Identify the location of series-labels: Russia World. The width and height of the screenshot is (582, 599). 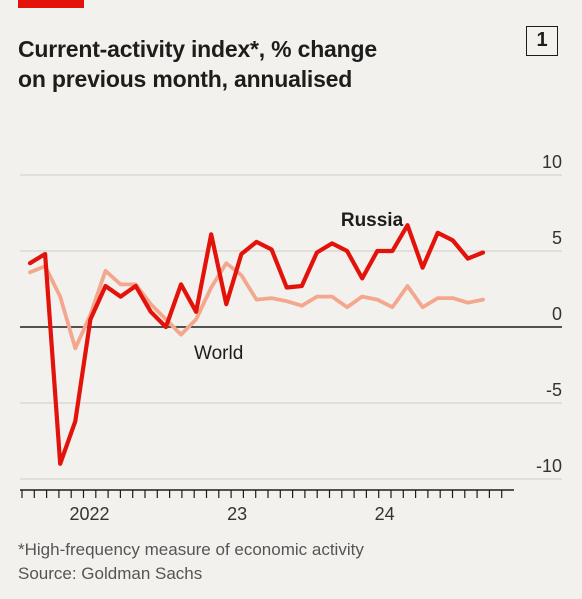
(299, 287).